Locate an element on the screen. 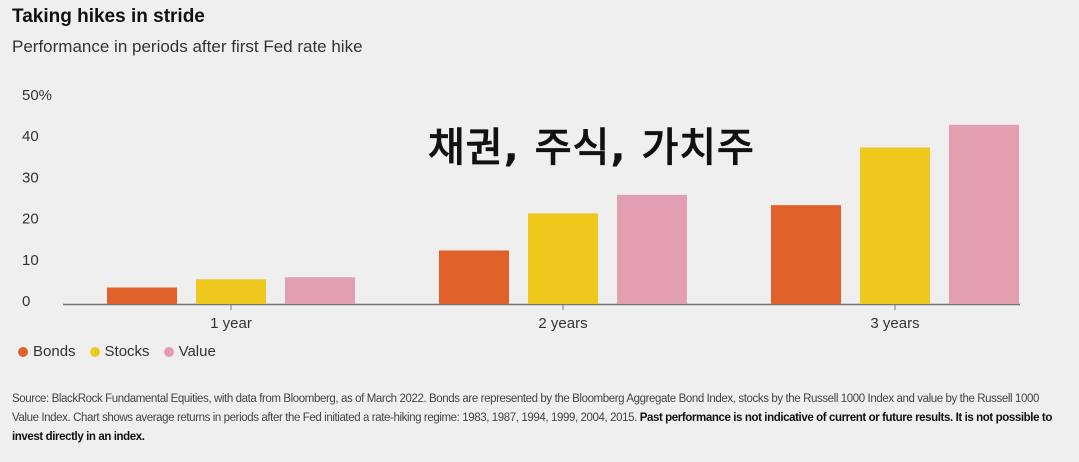 This screenshot has width=1079, height=462. x-category-label: 1 year is located at coordinates (231, 323).